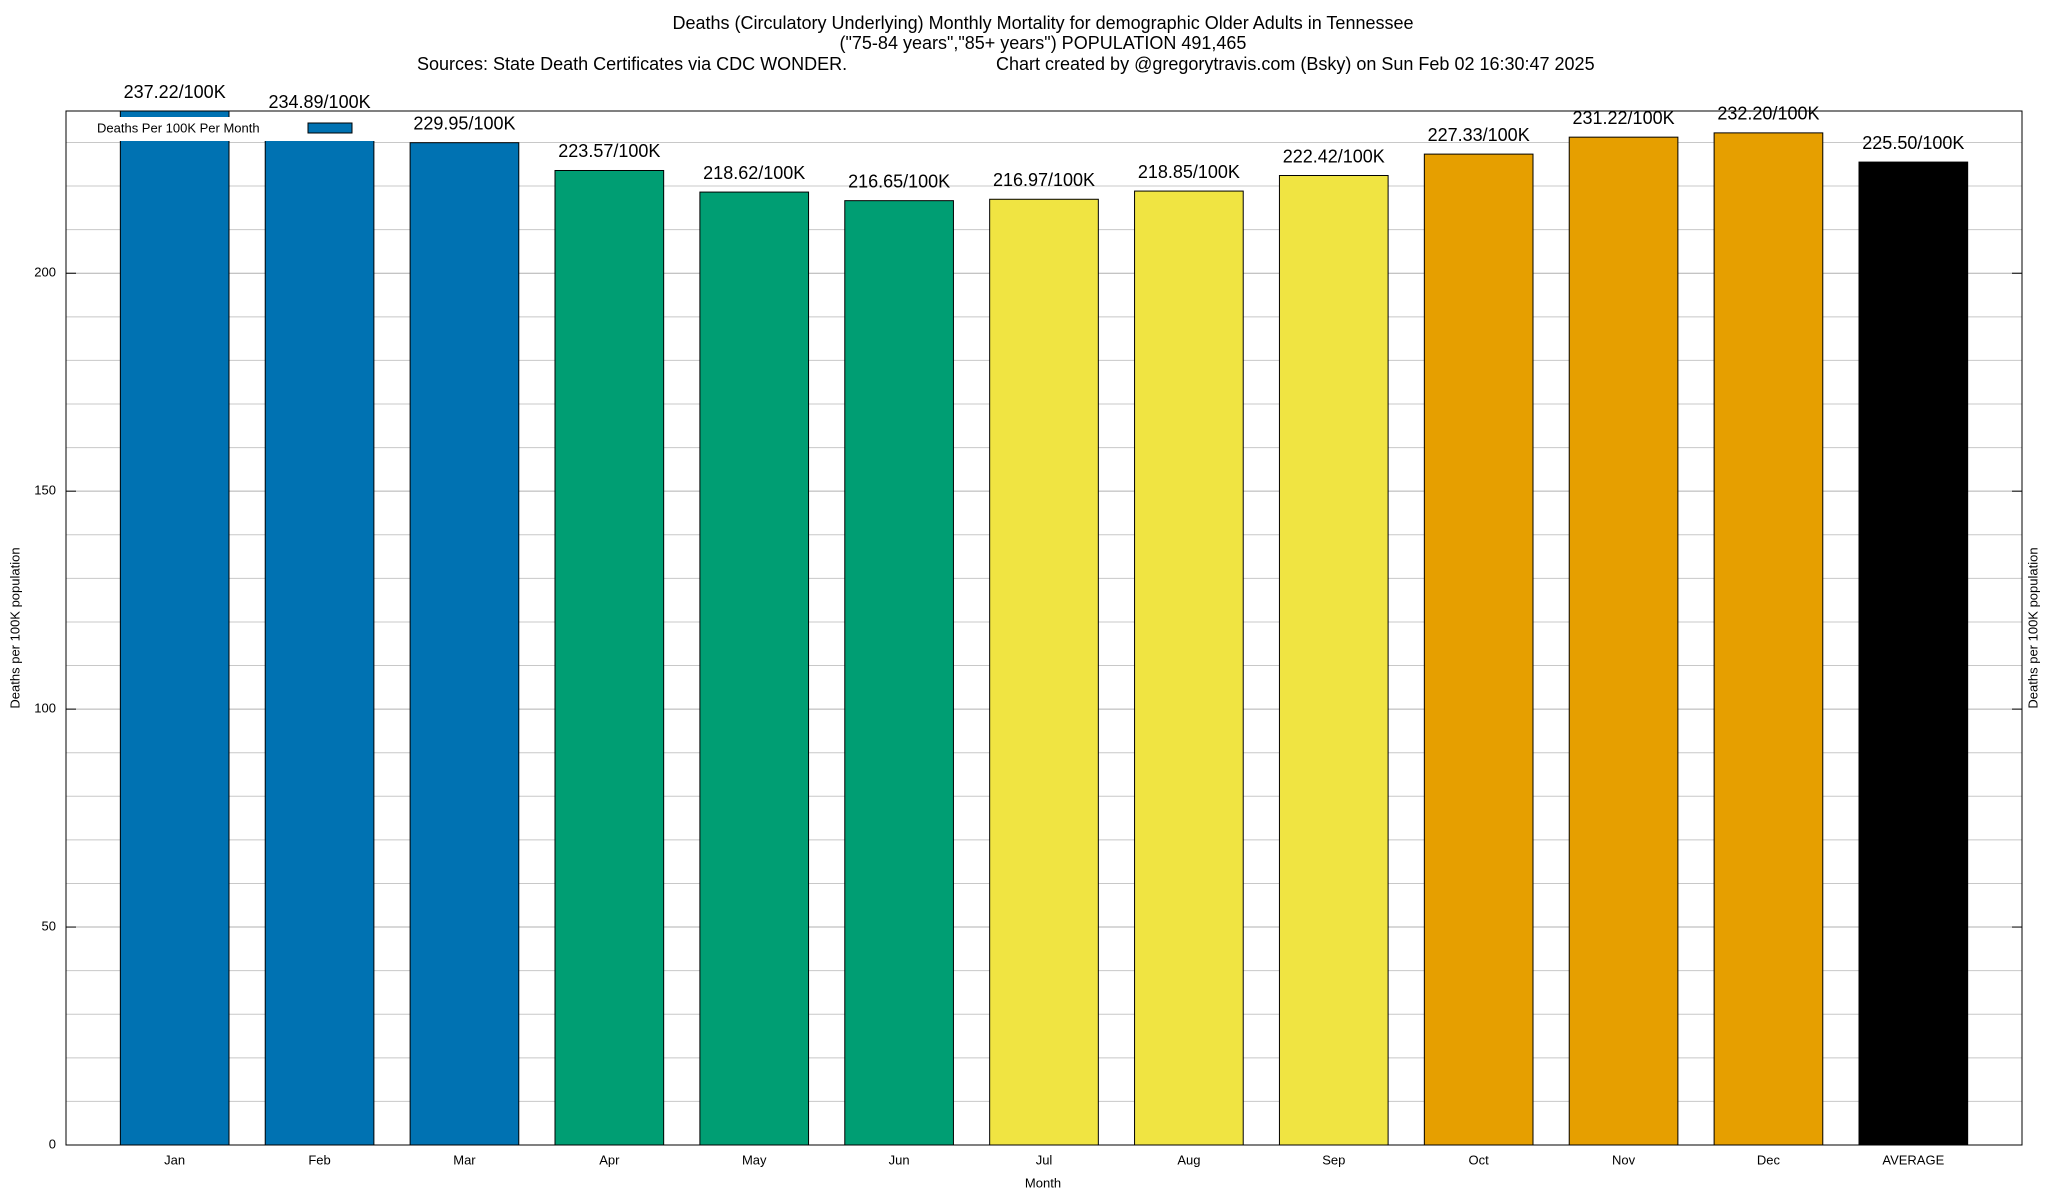  Describe the element at coordinates (1044, 1159) in the screenshot. I see `x-tick-label: Jul` at that location.